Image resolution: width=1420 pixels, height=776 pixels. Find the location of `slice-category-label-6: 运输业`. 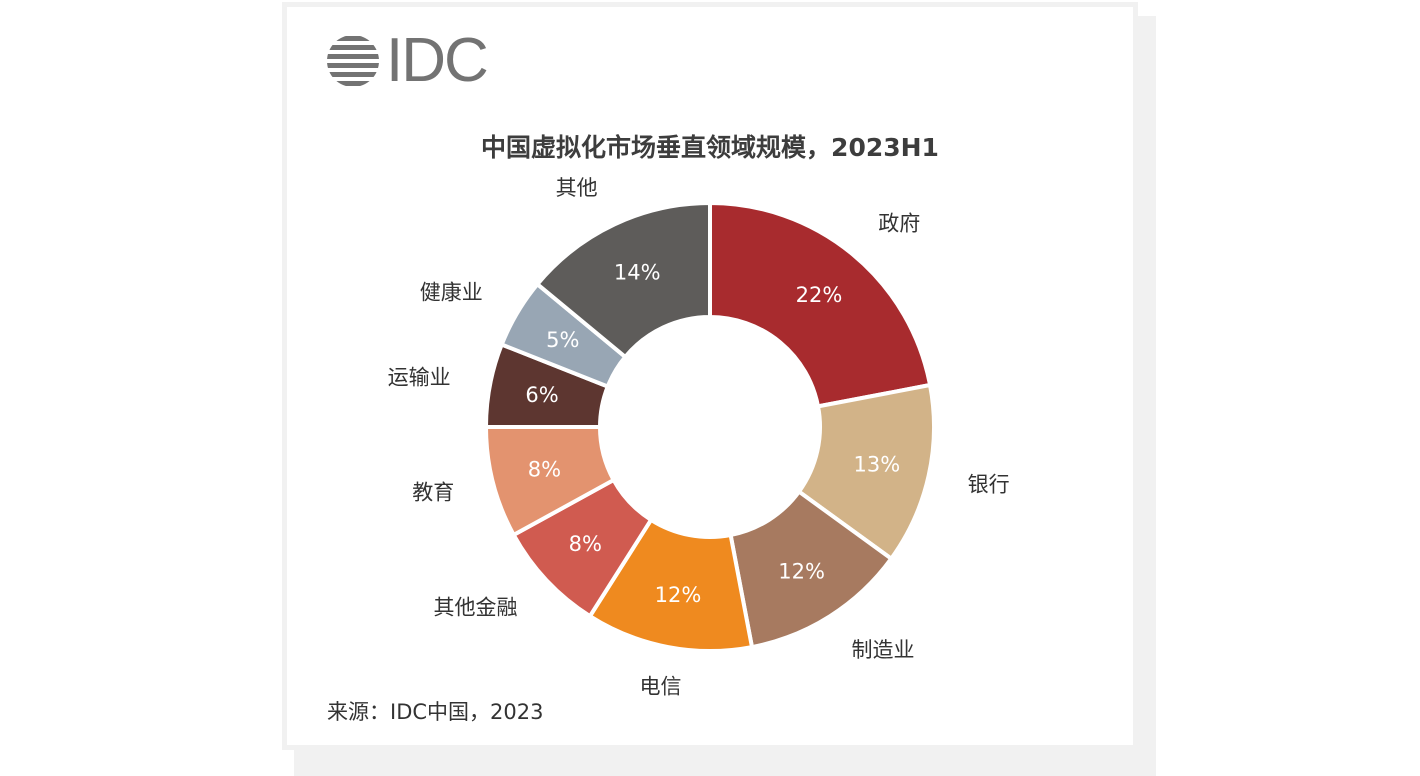

slice-category-label-6: 运输业 is located at coordinates (419, 378).